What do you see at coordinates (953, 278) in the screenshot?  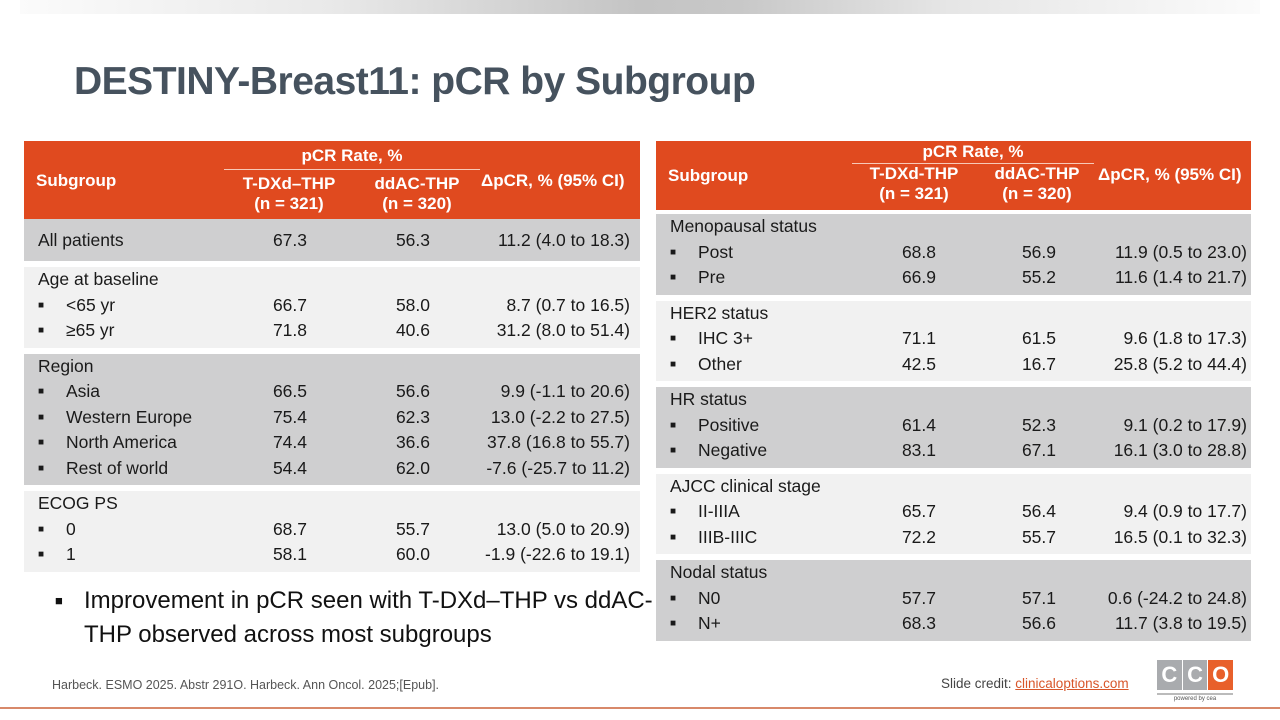 I see `table-row: ■ Pre 66.9 55.2 11.6 (1.4 to 21.7)` at bounding box center [953, 278].